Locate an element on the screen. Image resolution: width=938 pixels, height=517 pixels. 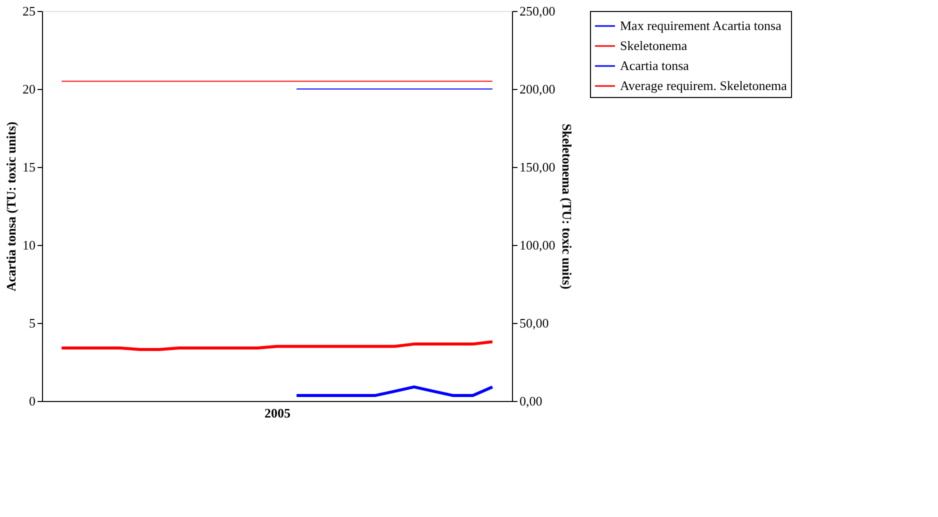
line-series is located at coordinates (277, 346).